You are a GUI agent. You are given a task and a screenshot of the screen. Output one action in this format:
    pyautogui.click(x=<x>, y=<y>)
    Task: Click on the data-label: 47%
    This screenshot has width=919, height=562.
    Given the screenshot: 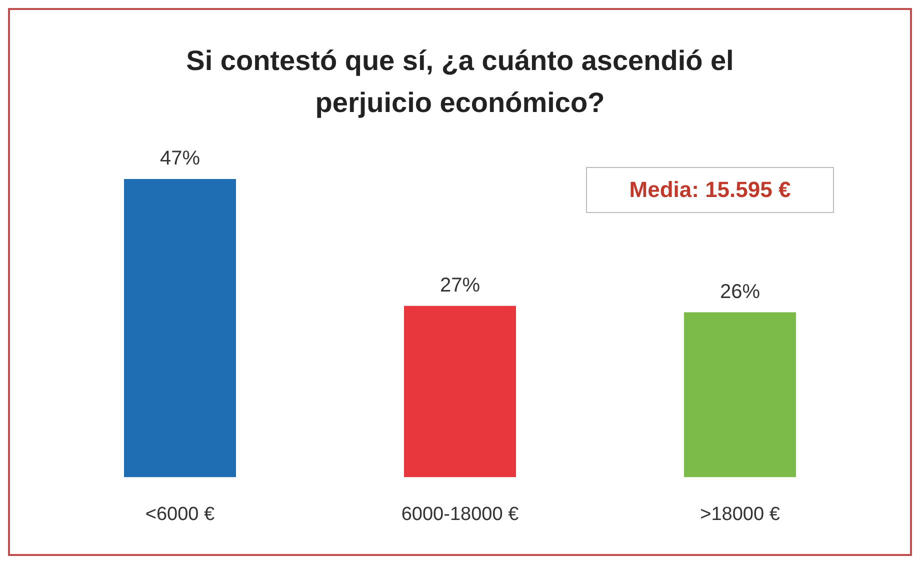 What is the action you would take?
    pyautogui.click(x=180, y=159)
    